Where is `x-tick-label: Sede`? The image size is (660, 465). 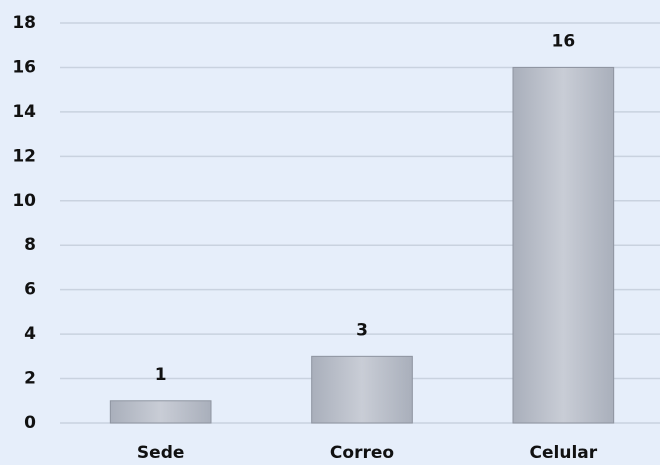
x-tick-label: Sede is located at coordinates (160, 453).